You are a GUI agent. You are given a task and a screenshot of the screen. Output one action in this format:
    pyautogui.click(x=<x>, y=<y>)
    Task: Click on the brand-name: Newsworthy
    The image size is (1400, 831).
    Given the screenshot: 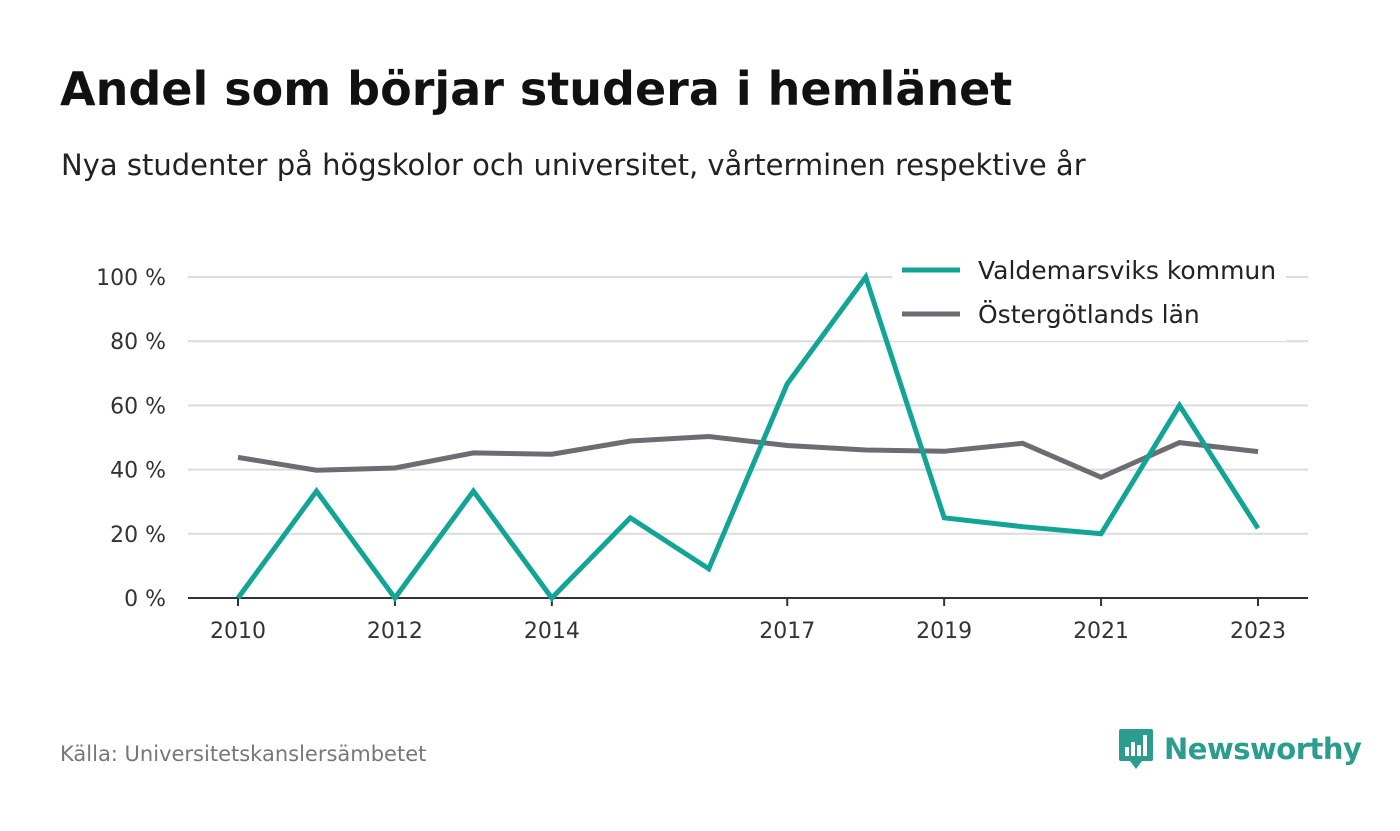 What is the action you would take?
    pyautogui.click(x=1263, y=749)
    